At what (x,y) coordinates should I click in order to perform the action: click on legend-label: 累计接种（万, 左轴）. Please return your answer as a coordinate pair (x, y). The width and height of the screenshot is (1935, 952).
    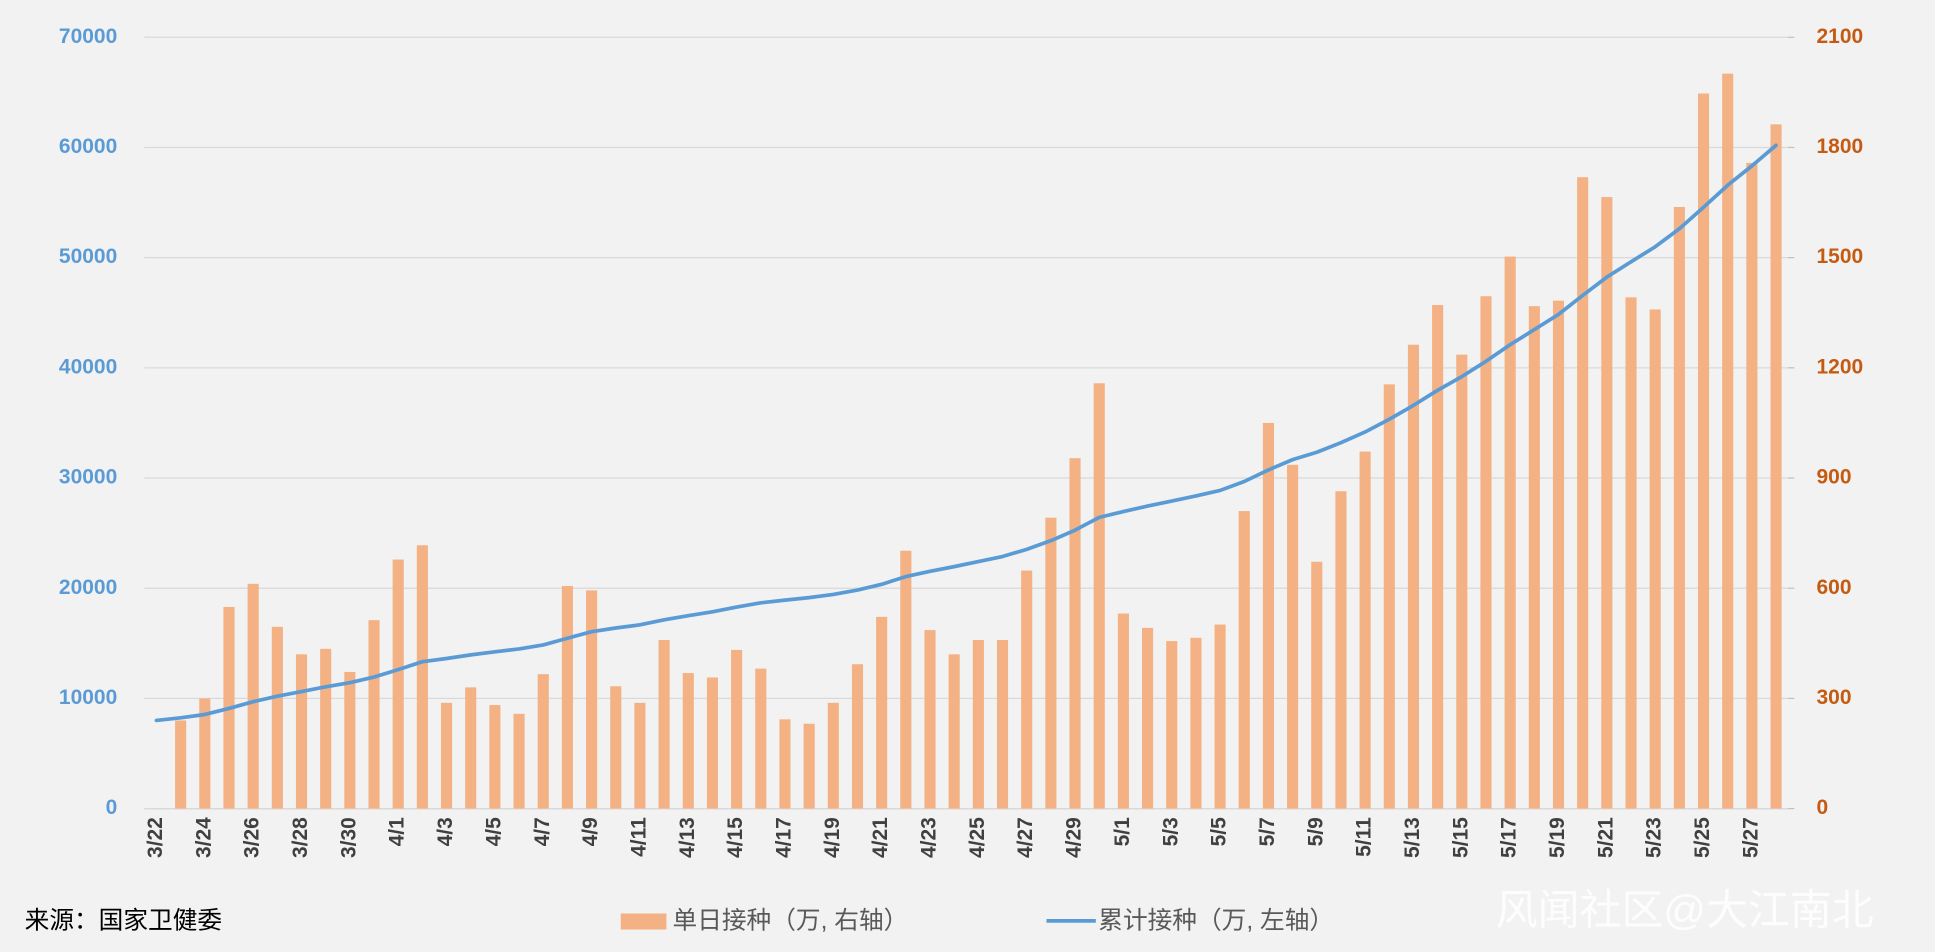
    Looking at the image, I should click on (1216, 921).